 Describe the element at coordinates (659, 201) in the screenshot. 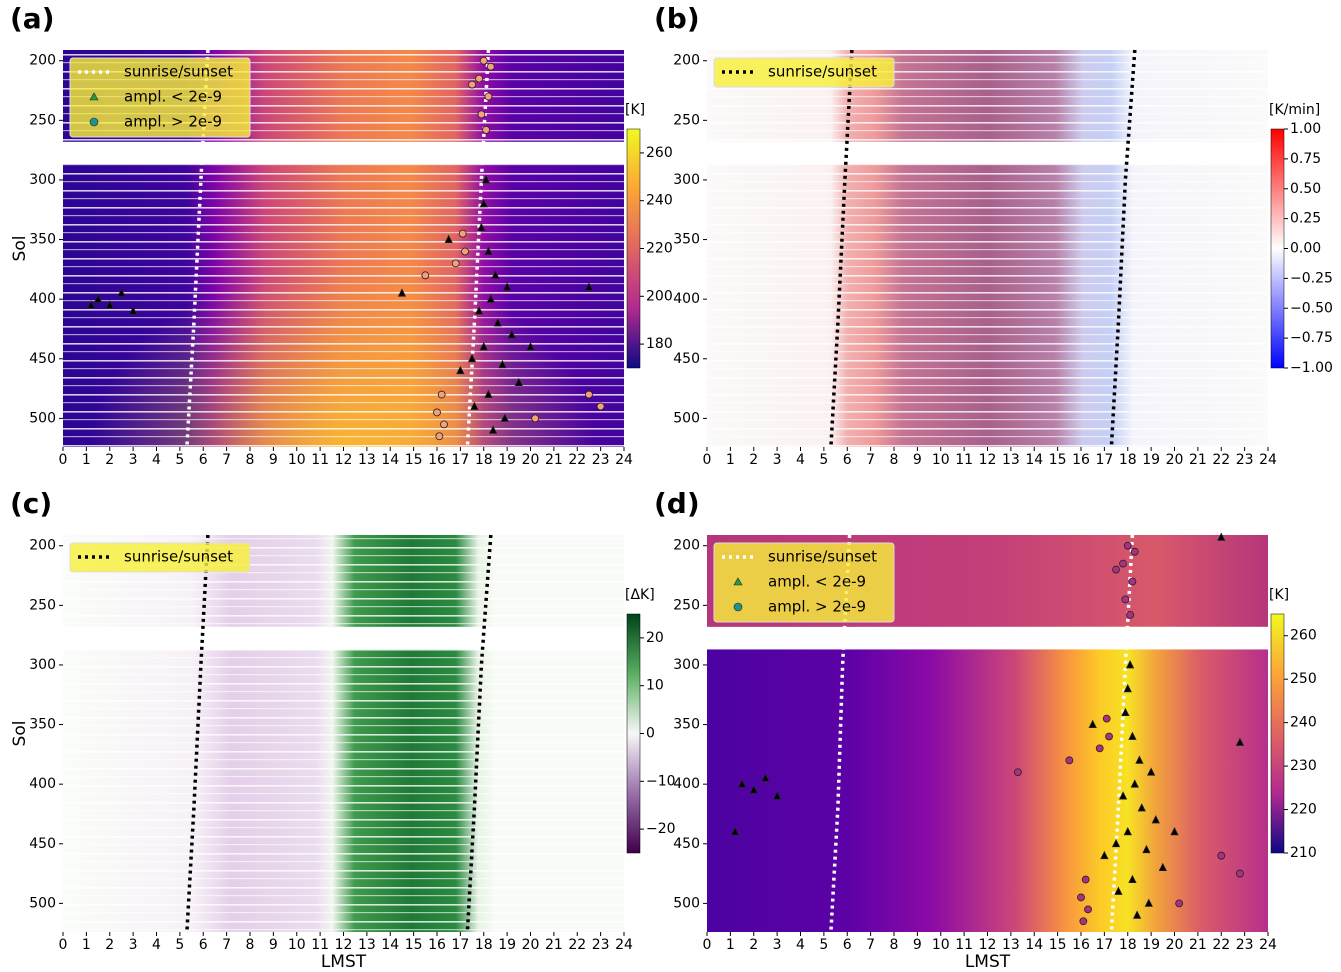

I see `colorbar-tick-label: 240` at that location.